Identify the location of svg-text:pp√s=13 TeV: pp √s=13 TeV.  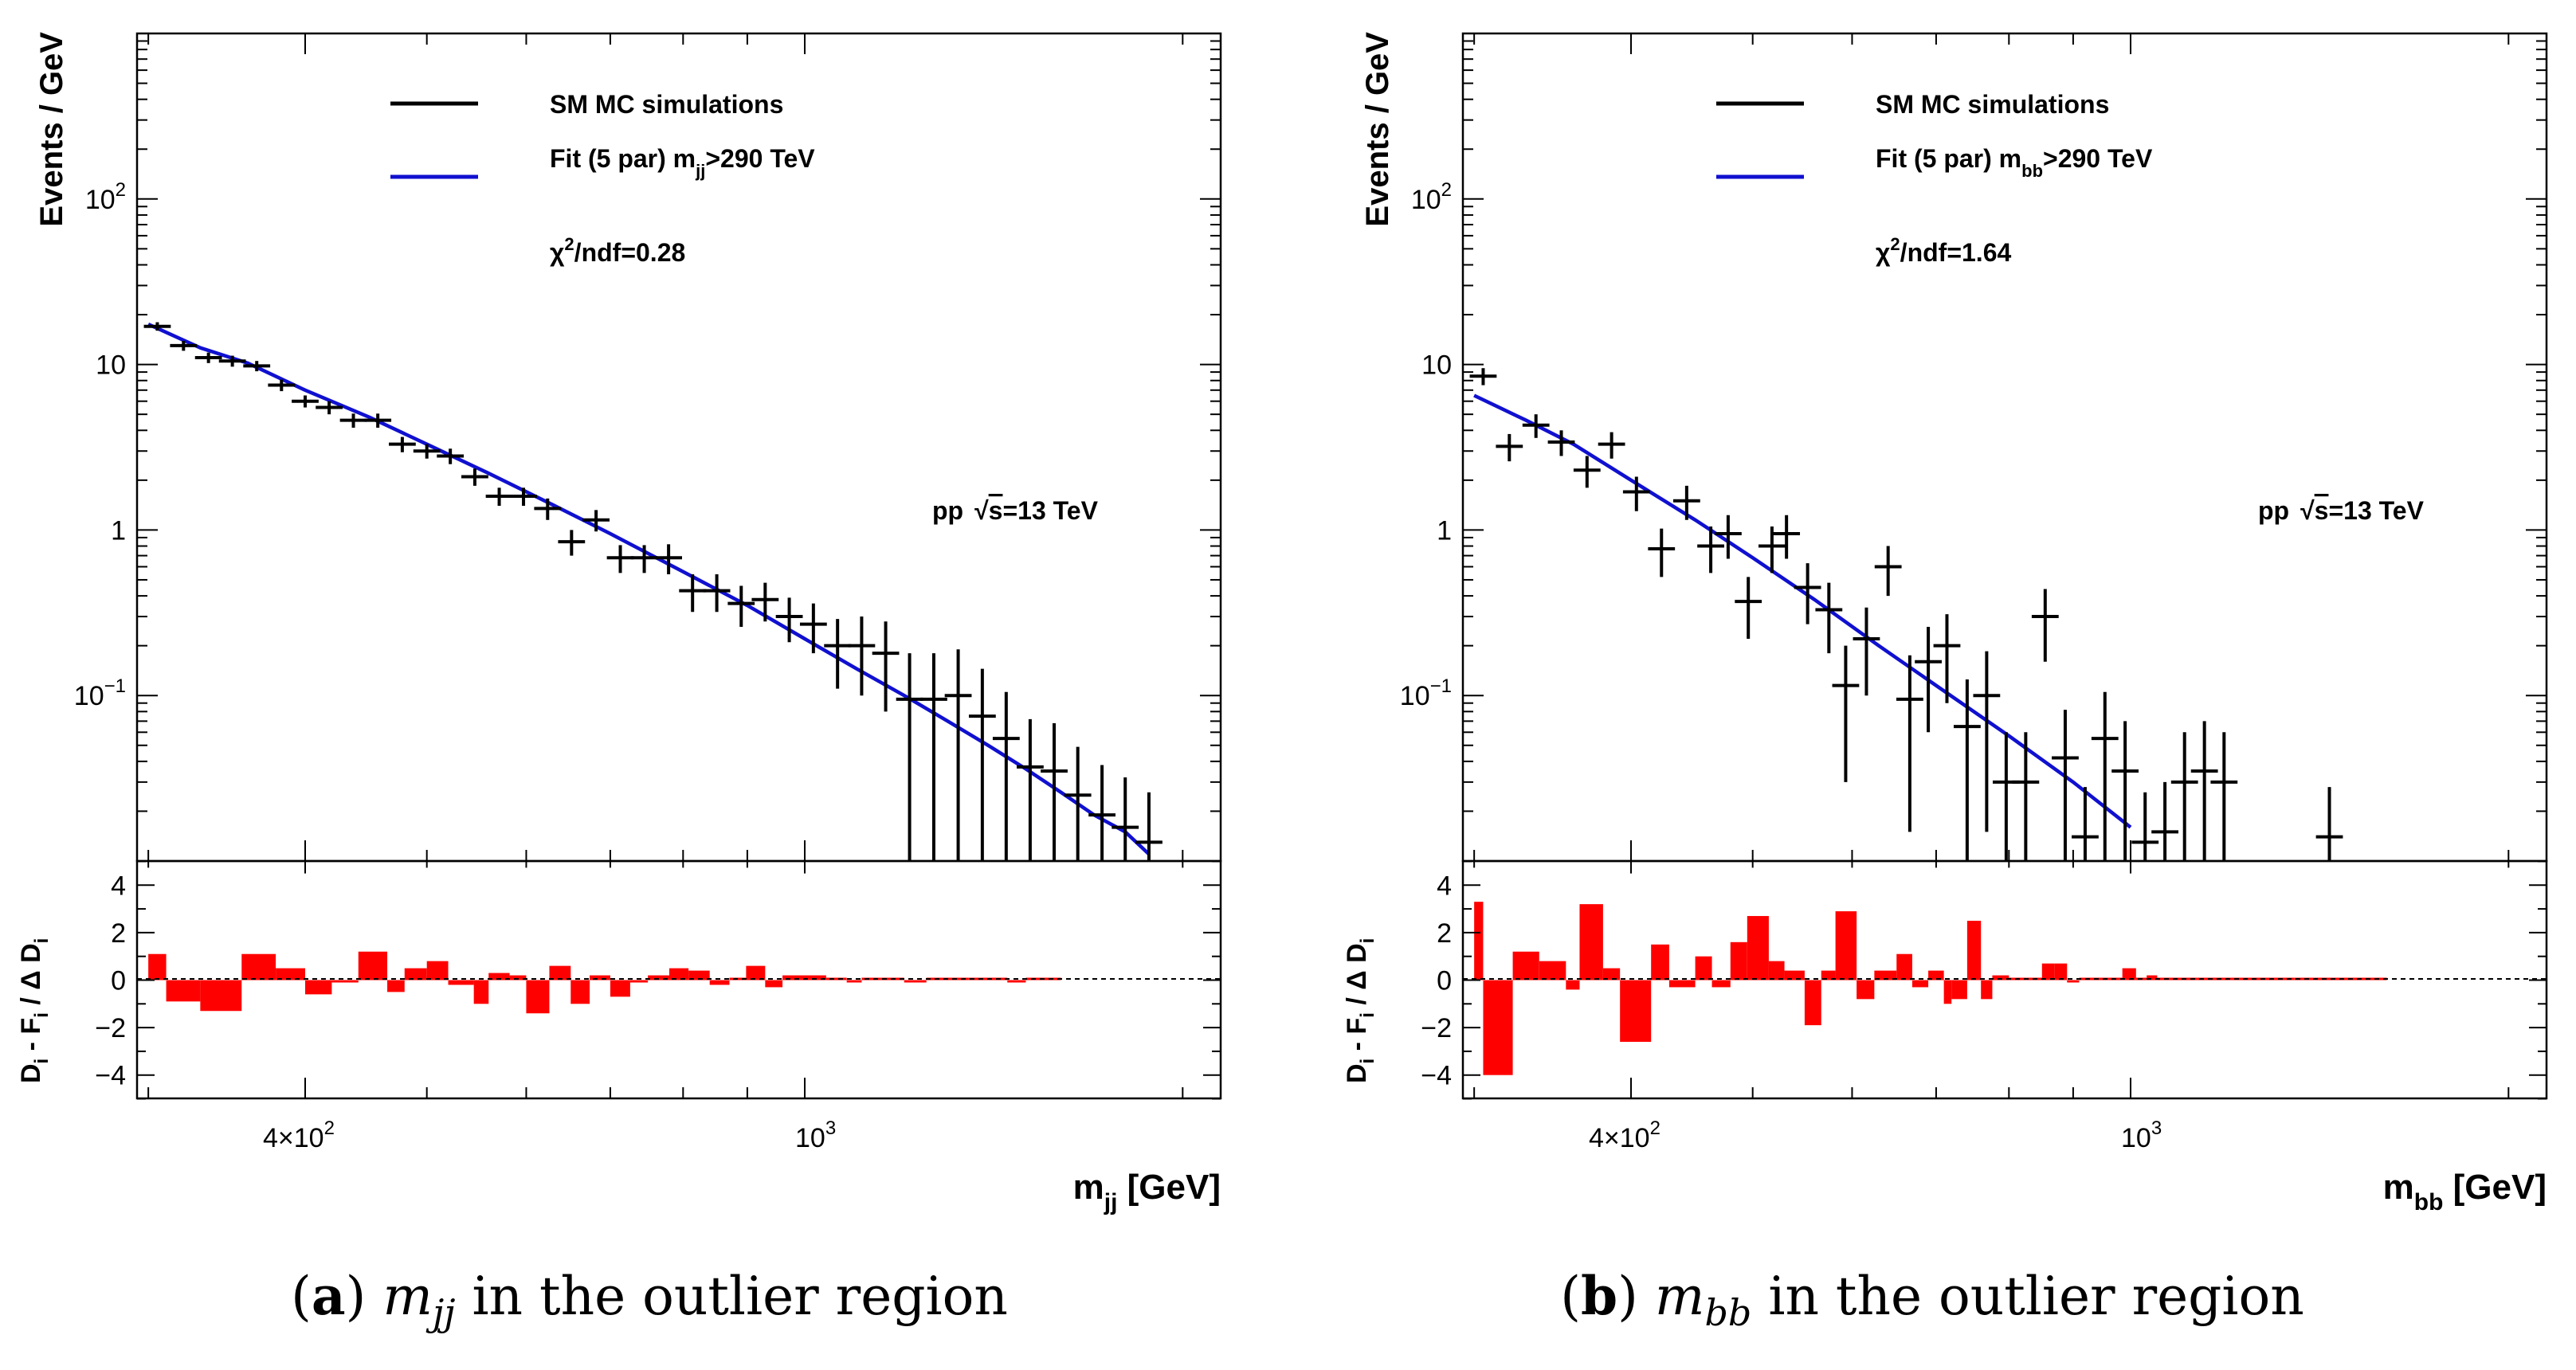
(2341, 510).